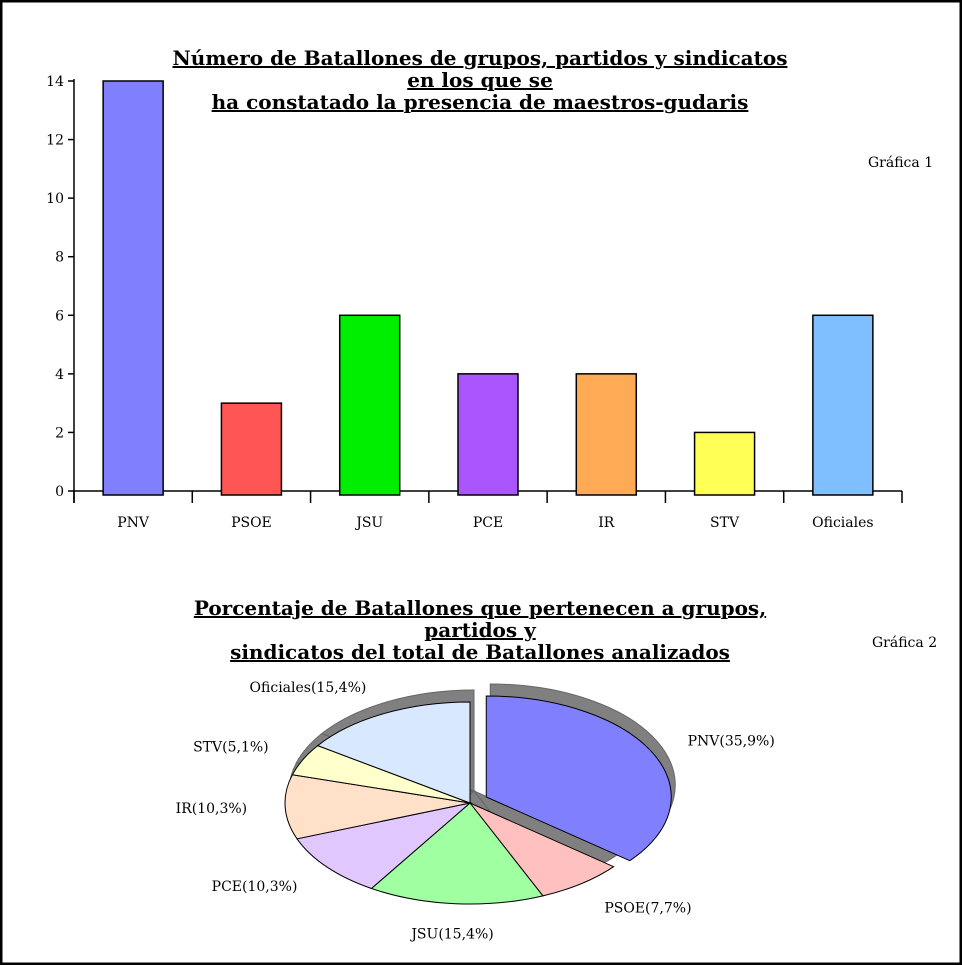 The width and height of the screenshot is (962, 965). What do you see at coordinates (308, 688) in the screenshot?
I see `slice-label-oficiales-15-4: Oficiales(15,4%)` at bounding box center [308, 688].